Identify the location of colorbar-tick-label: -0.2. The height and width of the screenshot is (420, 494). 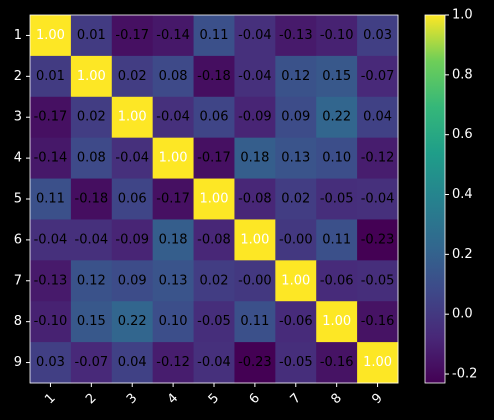
(464, 374).